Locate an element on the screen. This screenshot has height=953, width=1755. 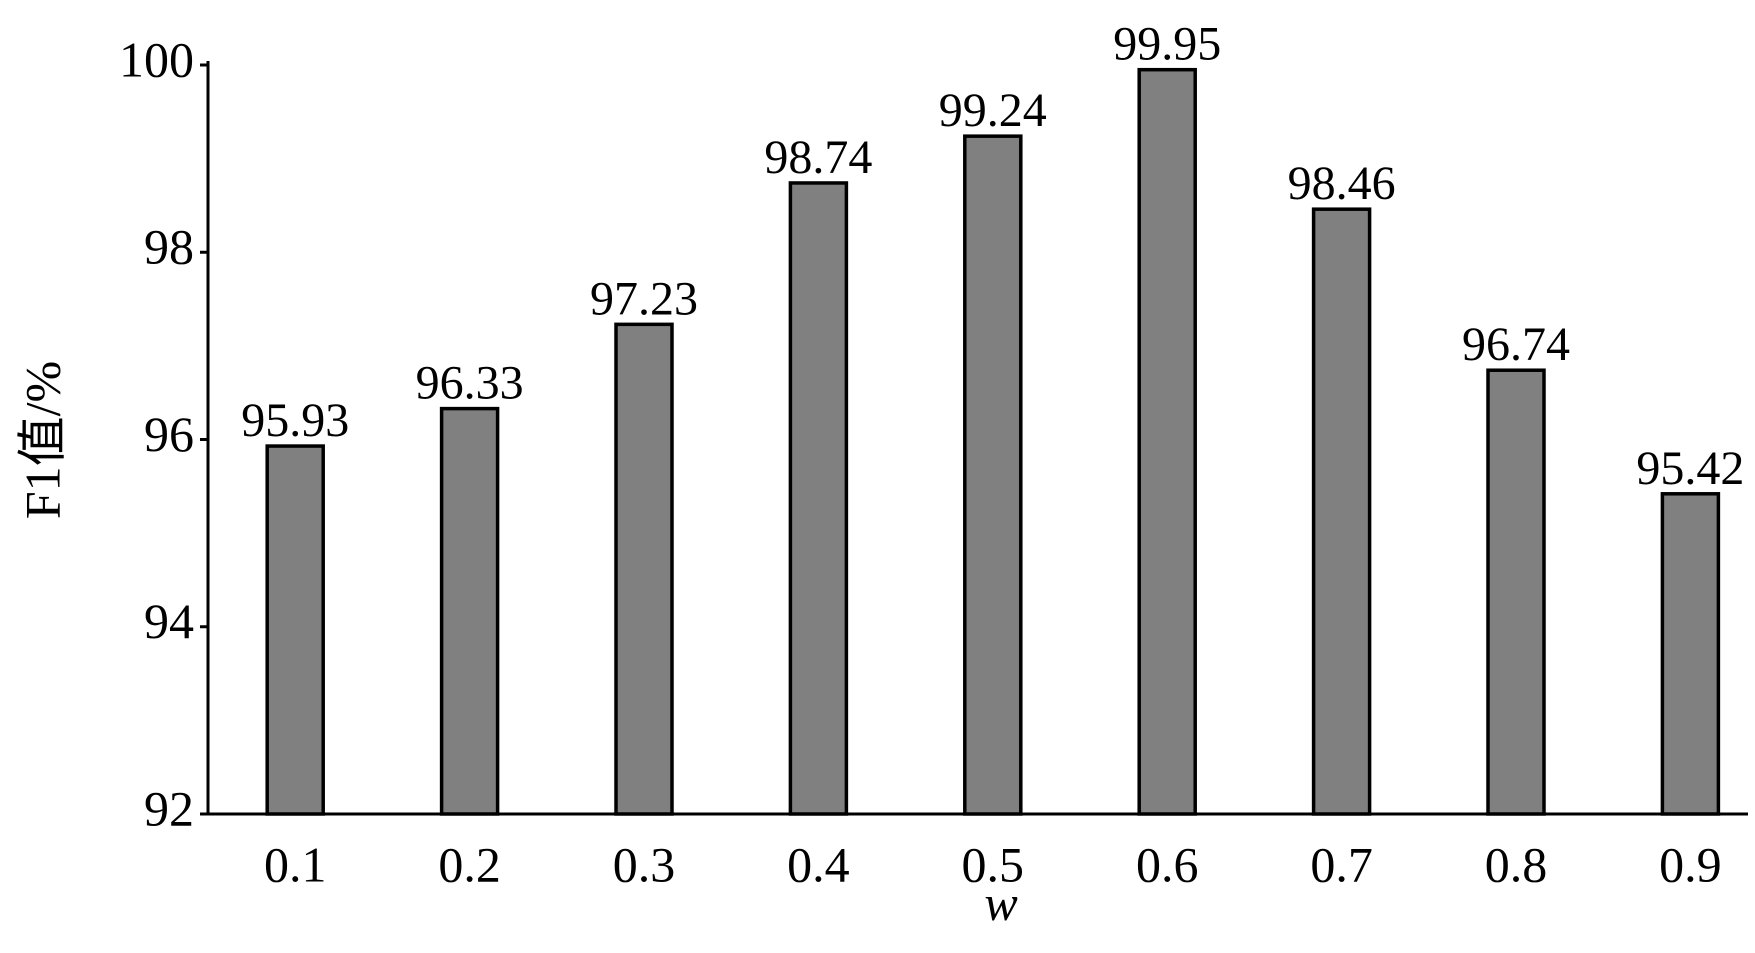
value-label: 95.42 is located at coordinates (1690, 468).